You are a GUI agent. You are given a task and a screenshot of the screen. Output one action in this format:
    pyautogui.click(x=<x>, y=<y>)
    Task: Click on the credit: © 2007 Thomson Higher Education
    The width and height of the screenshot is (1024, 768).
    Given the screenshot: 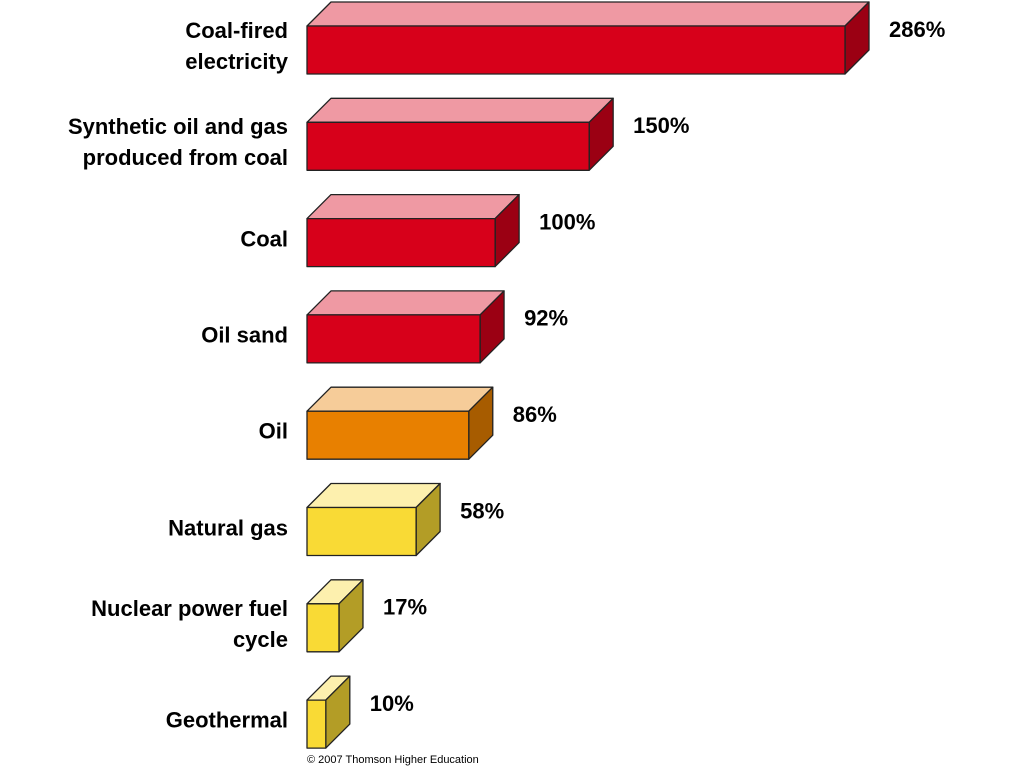 What is the action you would take?
    pyautogui.click(x=393, y=760)
    